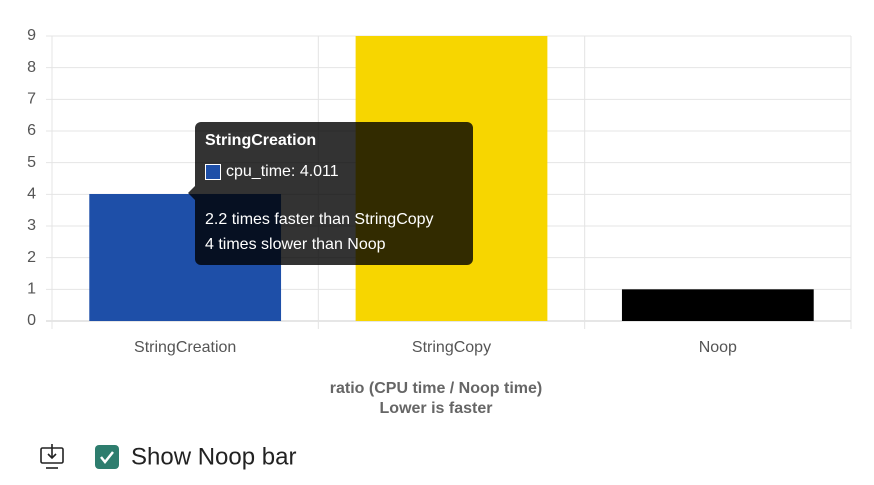  Describe the element at coordinates (451, 347) in the screenshot. I see `x-tick-label: StringCopy` at that location.